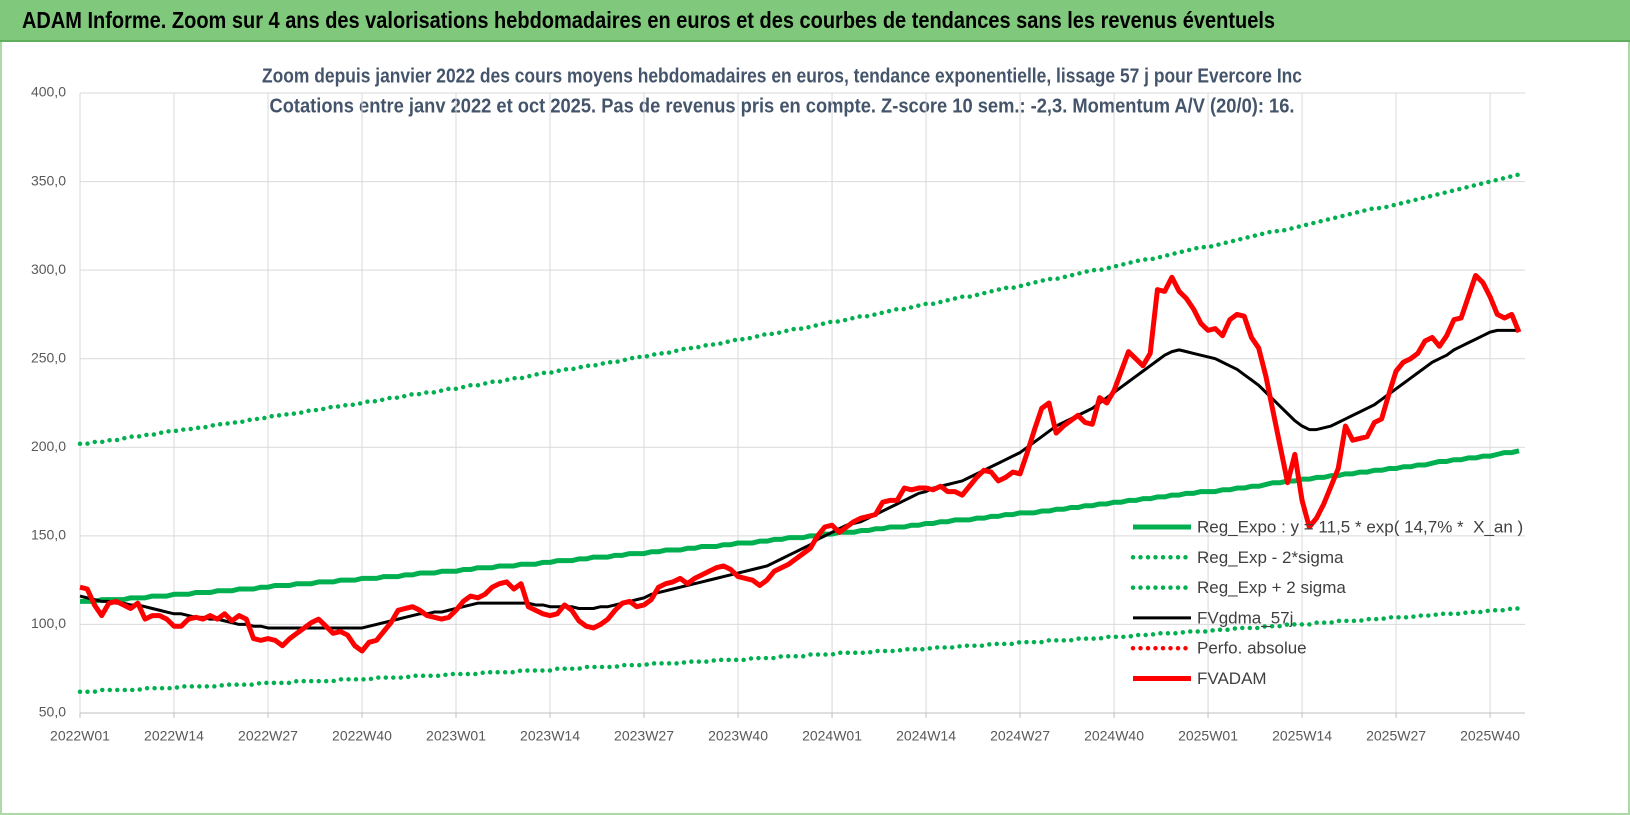 This screenshot has height=815, width=1630. Describe the element at coordinates (1020, 736) in the screenshot. I see `x-tick-label: 2024W27` at that location.